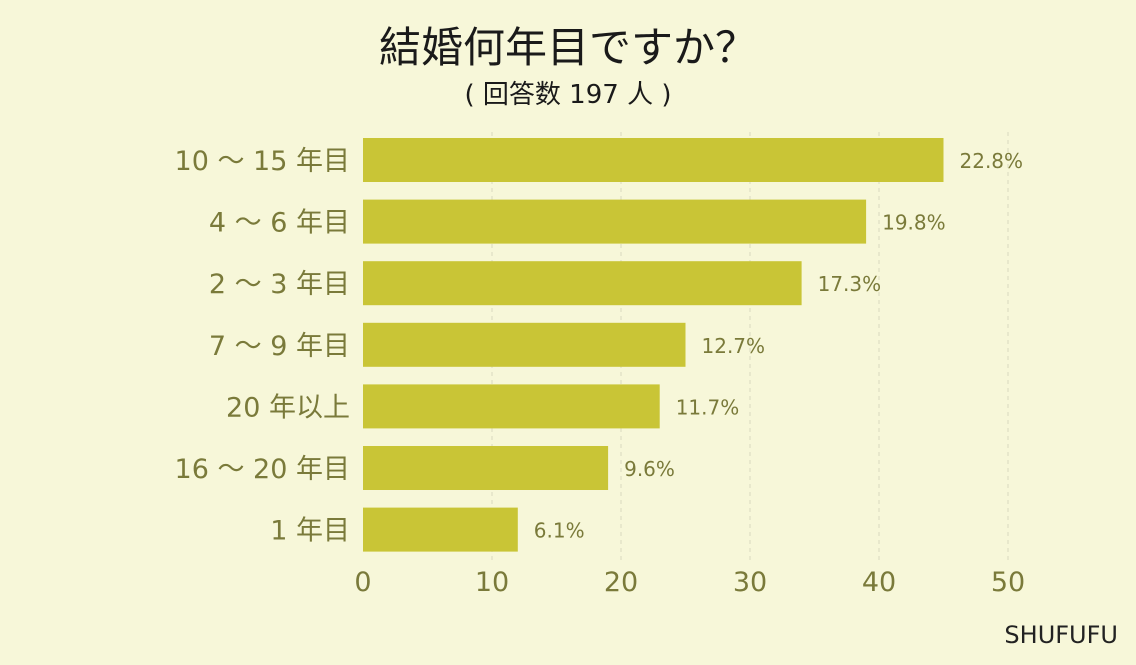 This screenshot has width=1136, height=665. Describe the element at coordinates (1008, 582) in the screenshot. I see `x-tick-label-5: 50` at that location.